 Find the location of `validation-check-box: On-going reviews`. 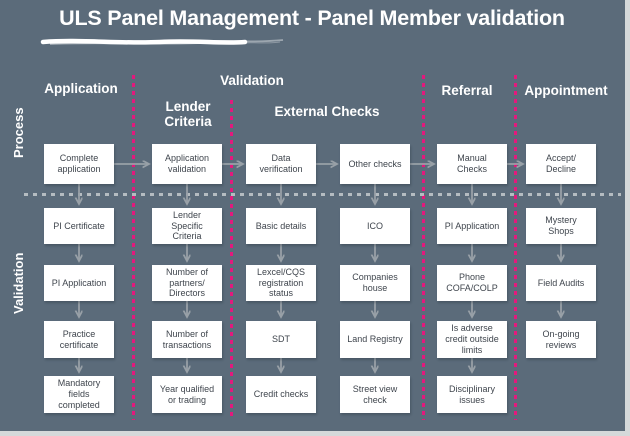

validation-check-box: On-going reviews is located at coordinates (561, 339).